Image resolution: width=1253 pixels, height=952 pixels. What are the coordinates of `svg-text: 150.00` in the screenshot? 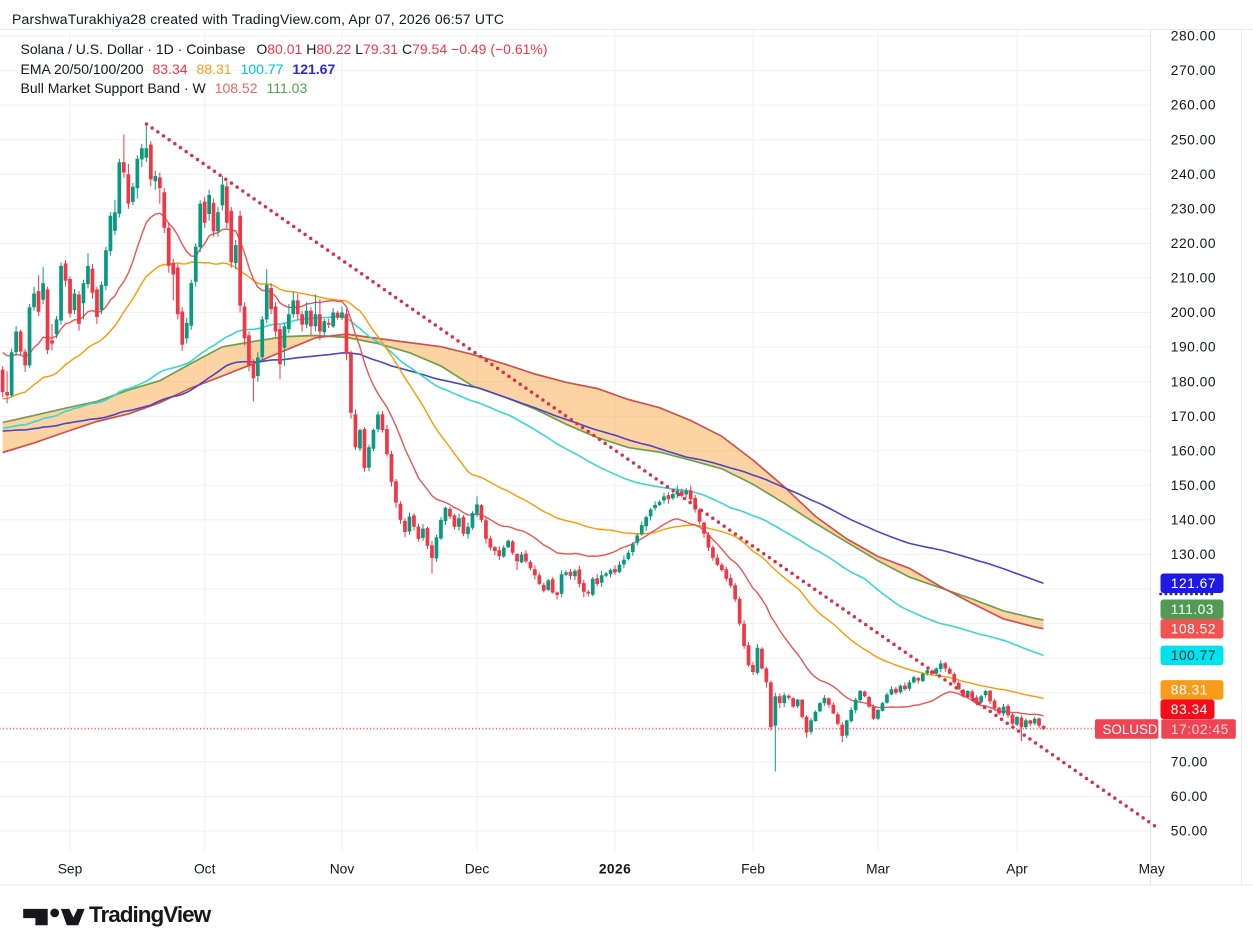 It's located at (1193, 485).